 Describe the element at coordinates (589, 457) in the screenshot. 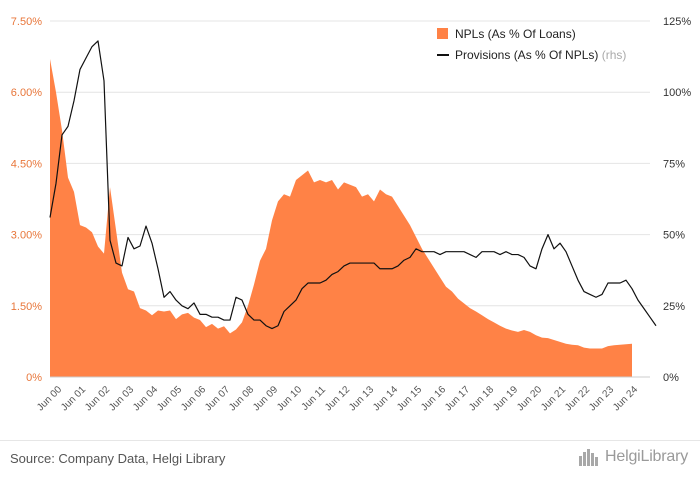

I see `city-skyline-icon` at that location.